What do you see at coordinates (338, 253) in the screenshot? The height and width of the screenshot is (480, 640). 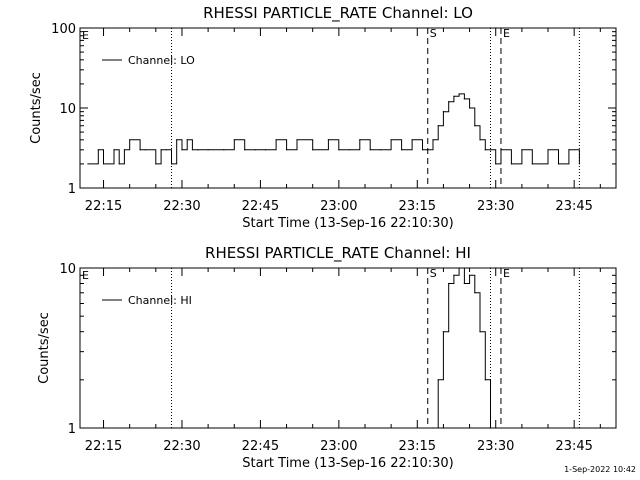 I see `panel-2-chart-title: RHESSI PARTICLE_RATE Channel: HI` at bounding box center [338, 253].